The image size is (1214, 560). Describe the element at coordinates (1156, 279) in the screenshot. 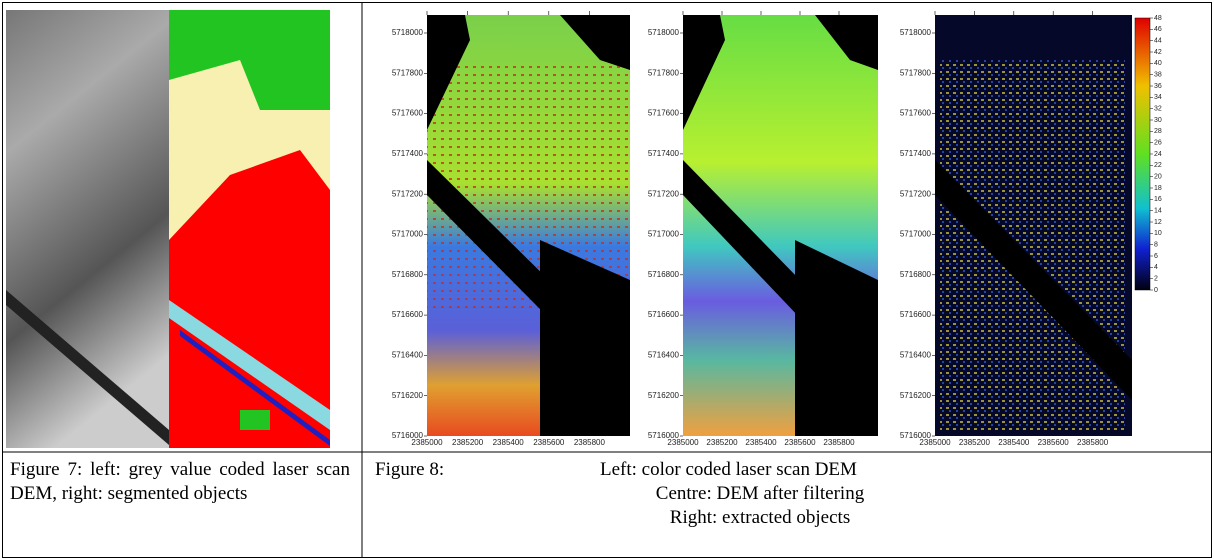

I see `colorbar-label: 2` at that location.